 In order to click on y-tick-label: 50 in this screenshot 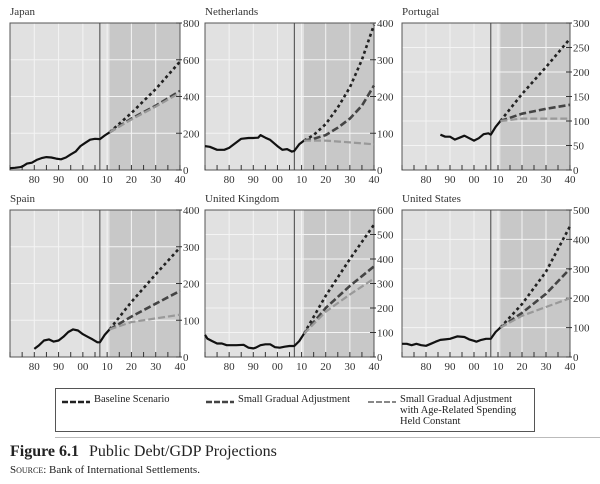, I will do `click(579, 147)`.